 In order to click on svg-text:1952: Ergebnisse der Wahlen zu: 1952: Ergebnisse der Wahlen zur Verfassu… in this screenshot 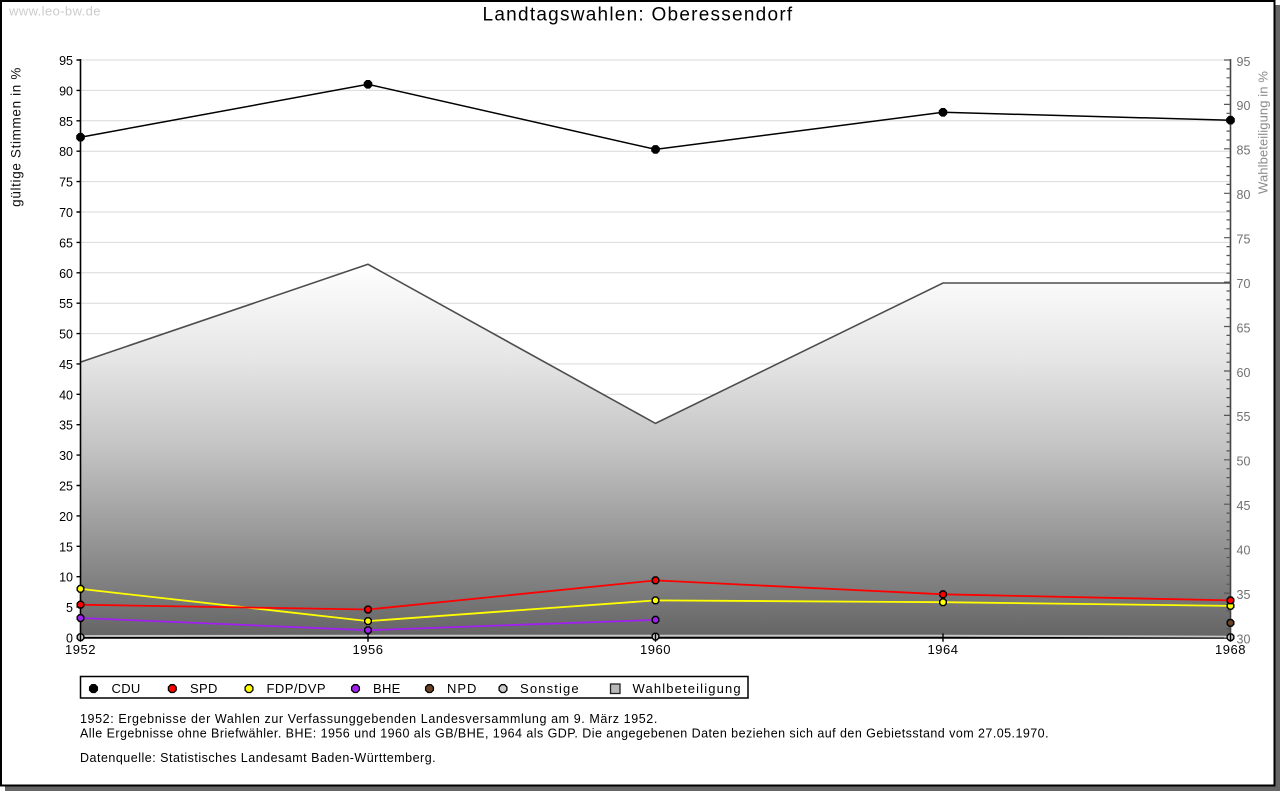, I will do `click(369, 719)`.